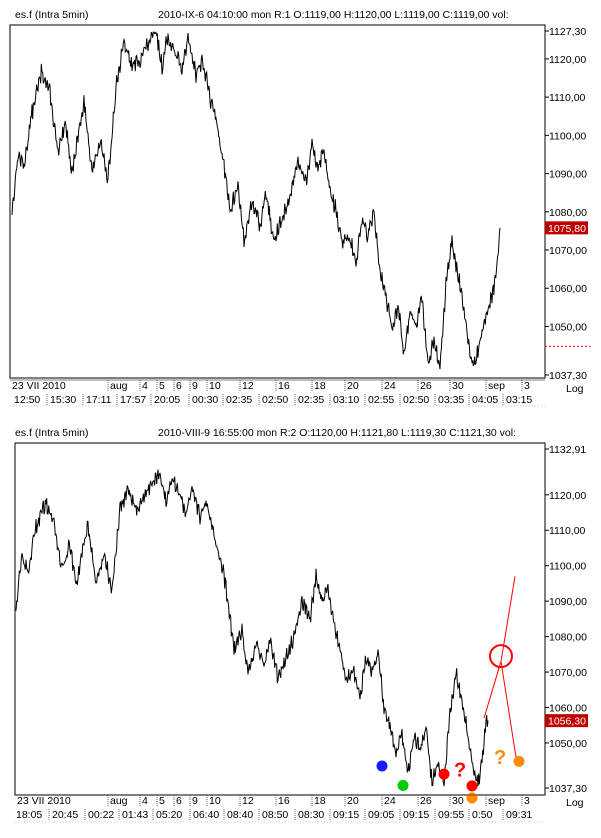 The image size is (601, 838). What do you see at coordinates (482, 815) in the screenshot?
I see `time-tick-label: 0:50` at bounding box center [482, 815].